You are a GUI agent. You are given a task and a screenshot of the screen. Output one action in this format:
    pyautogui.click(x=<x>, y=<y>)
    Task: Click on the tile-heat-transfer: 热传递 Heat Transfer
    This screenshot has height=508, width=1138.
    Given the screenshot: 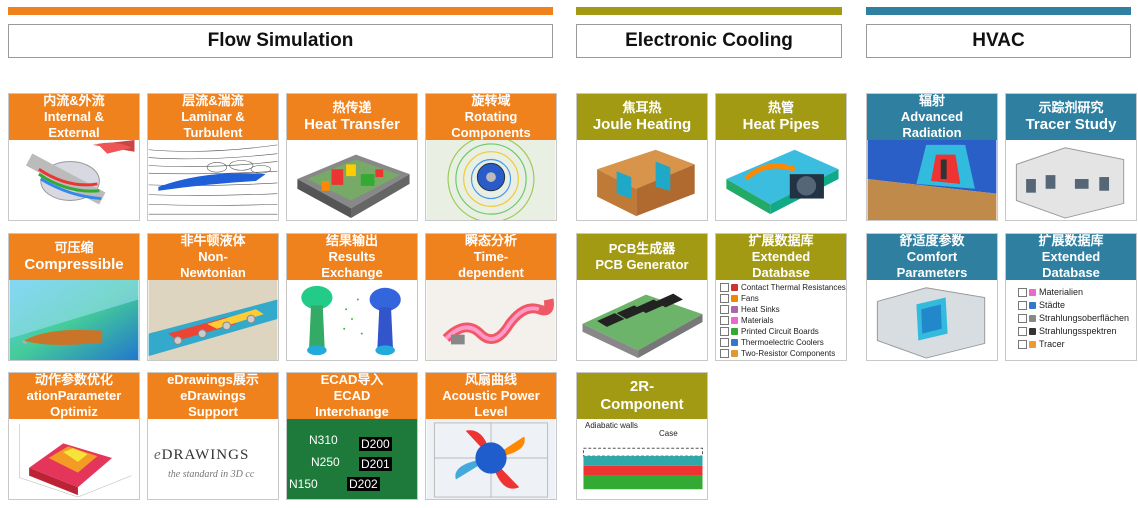 What is the action you would take?
    pyautogui.click(x=352, y=157)
    